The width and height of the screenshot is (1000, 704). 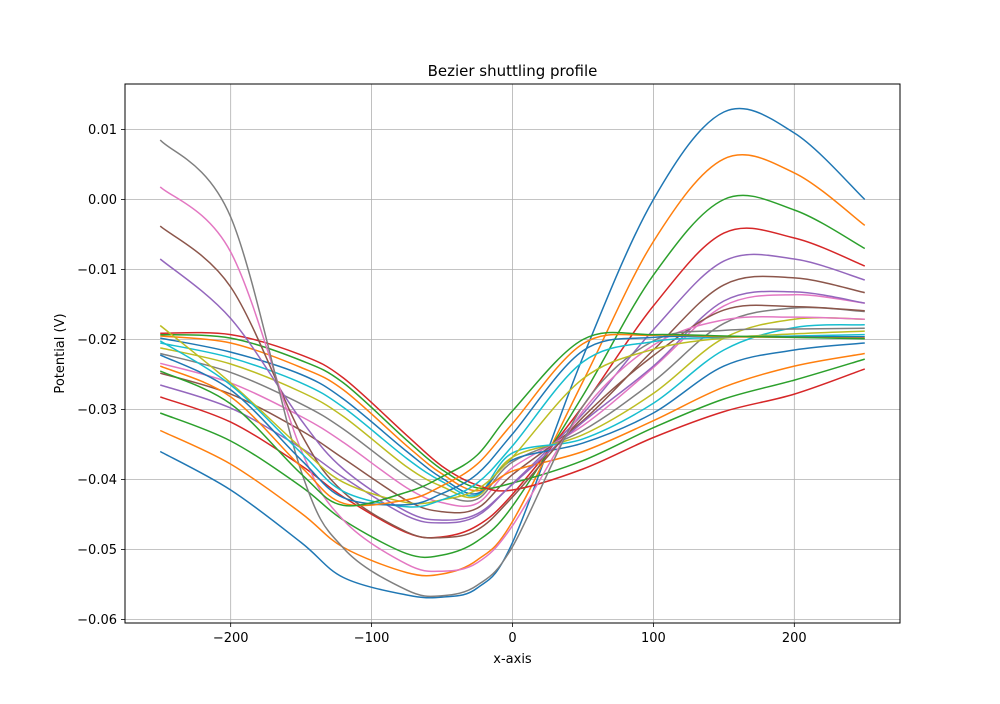 What do you see at coordinates (653, 638) in the screenshot?
I see `x-tick-label: 100` at bounding box center [653, 638].